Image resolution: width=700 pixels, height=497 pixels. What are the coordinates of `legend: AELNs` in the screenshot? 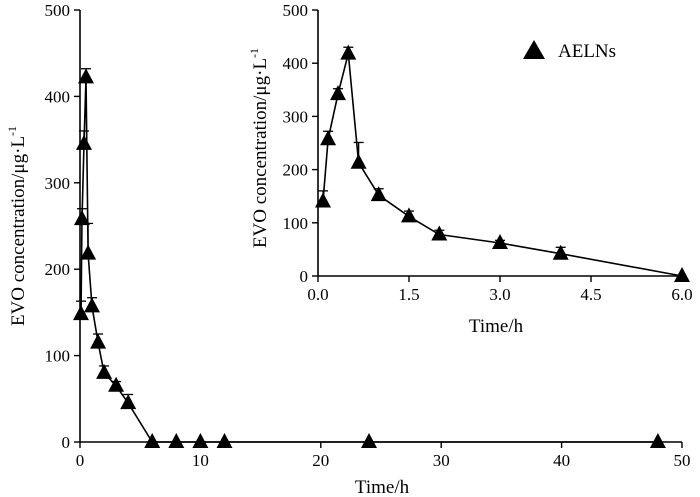 It's located at (569, 51).